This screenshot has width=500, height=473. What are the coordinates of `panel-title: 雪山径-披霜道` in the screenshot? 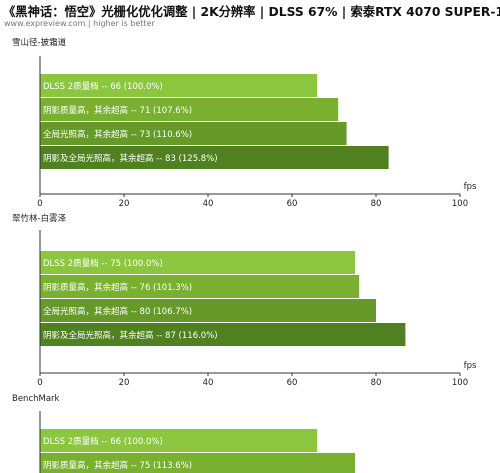 It's located at (39, 42).